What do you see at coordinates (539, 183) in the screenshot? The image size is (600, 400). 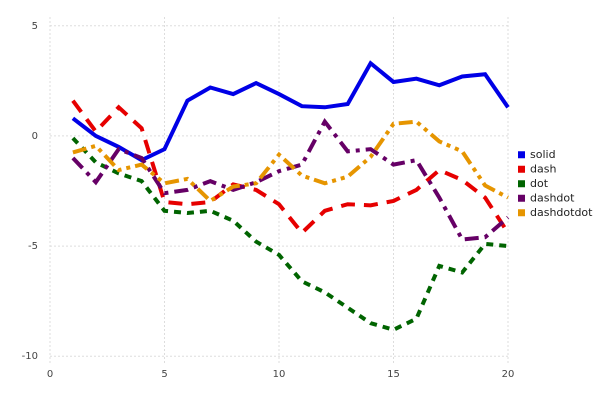 I see `legend-label: dot` at bounding box center [539, 183].